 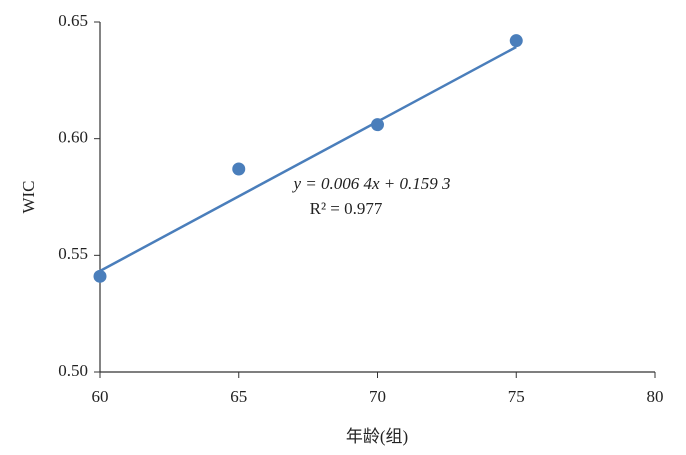 I want to click on x-tick-label: 60, so click(x=100, y=396).